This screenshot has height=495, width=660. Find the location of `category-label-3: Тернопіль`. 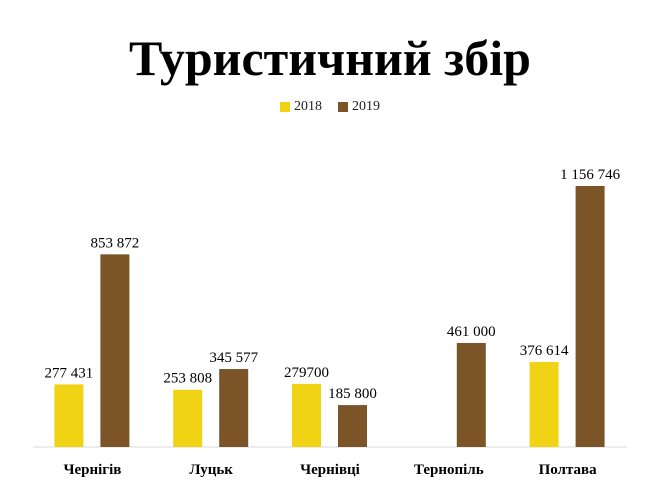

category-label-3: Тернопіль is located at coordinates (449, 470).